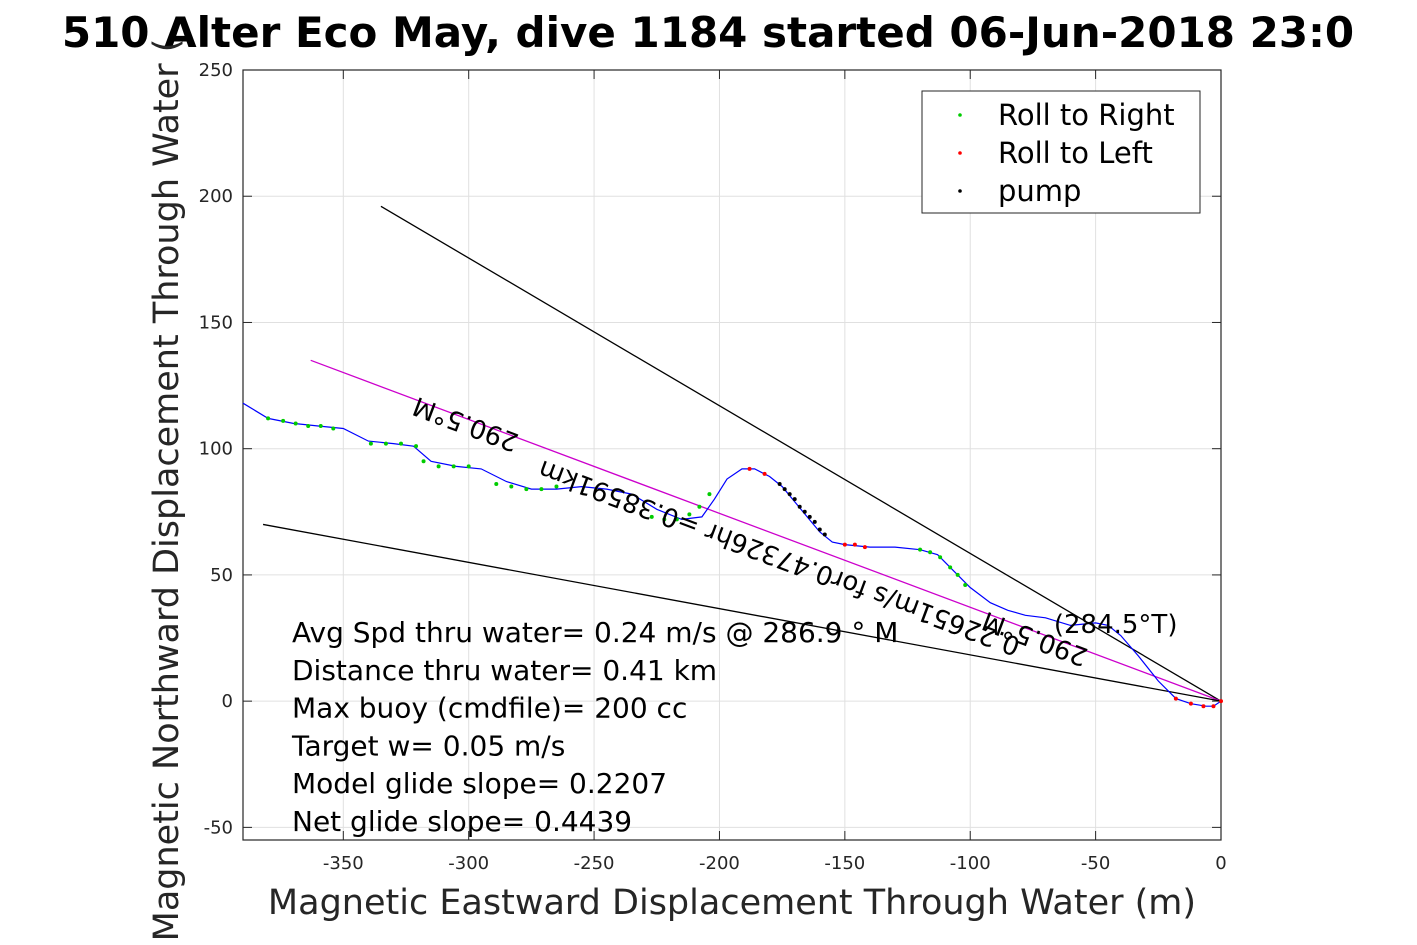 The image size is (1417, 945). I want to click on legend-marker-roll-left, so click(960, 153).